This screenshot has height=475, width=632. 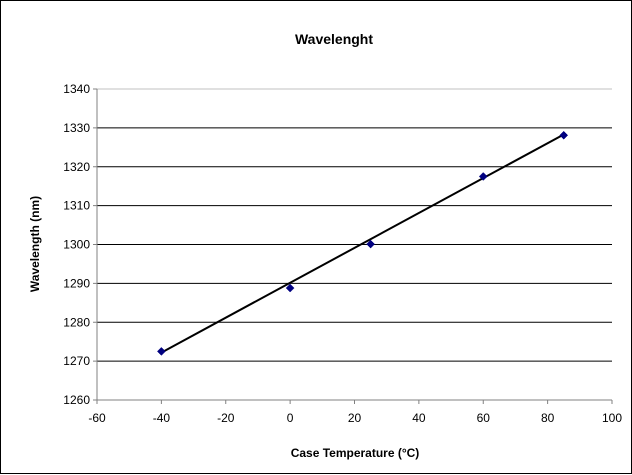 What do you see at coordinates (76, 167) in the screenshot?
I see `y-tick-label: 1320` at bounding box center [76, 167].